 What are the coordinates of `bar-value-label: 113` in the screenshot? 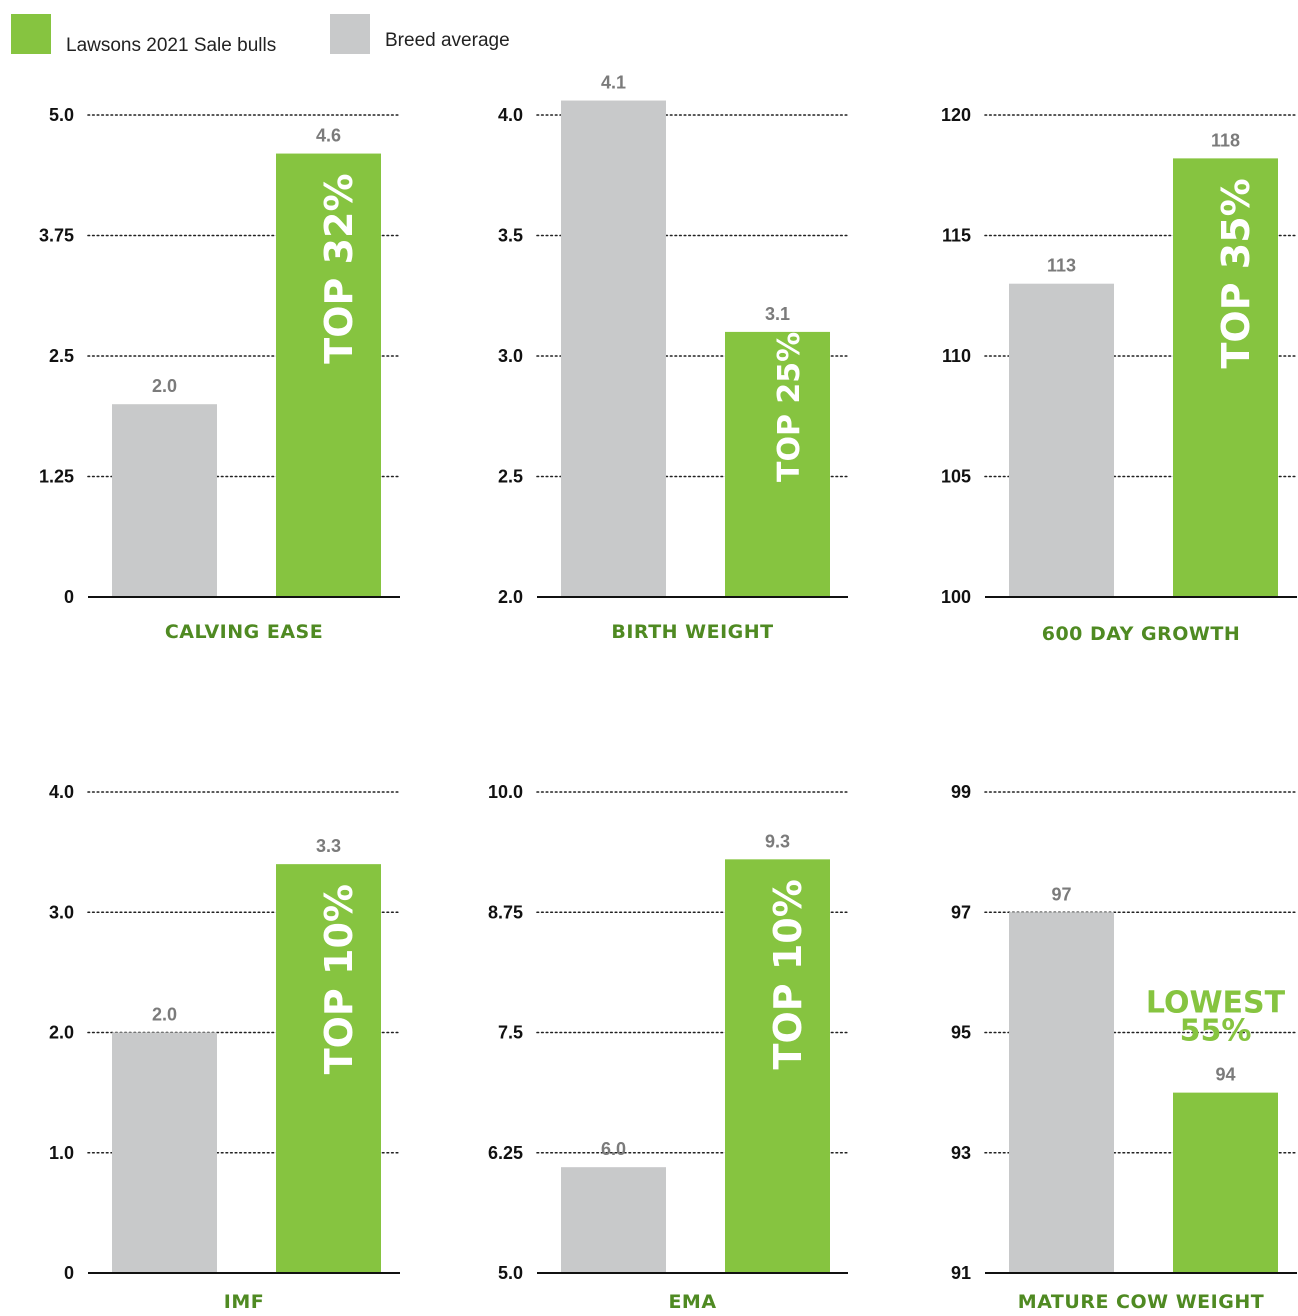 It's located at (1061, 266).